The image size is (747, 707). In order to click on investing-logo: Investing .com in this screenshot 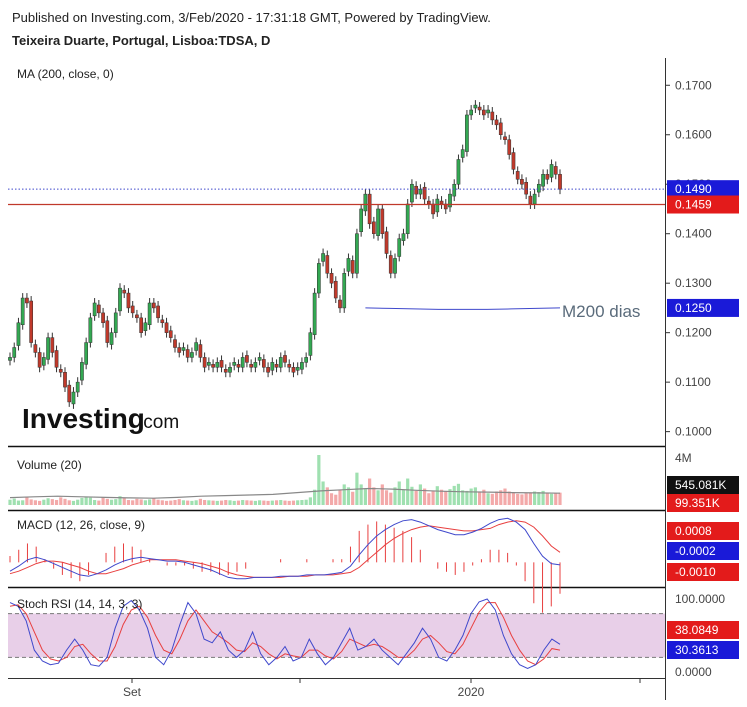, I will do `click(100, 418)`.